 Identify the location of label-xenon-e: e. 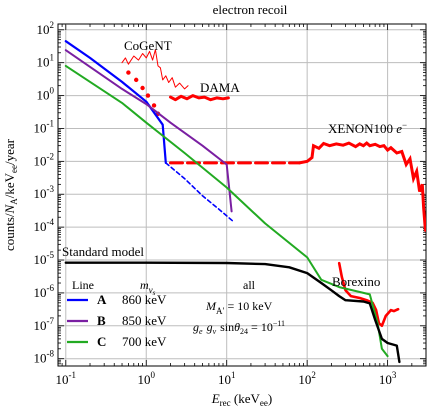
(399, 128).